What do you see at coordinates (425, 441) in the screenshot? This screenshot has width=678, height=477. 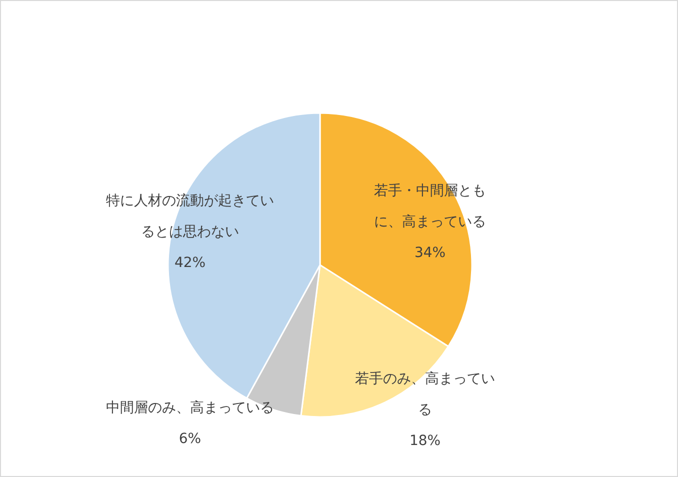 I see `data-label: 18%` at bounding box center [425, 441].